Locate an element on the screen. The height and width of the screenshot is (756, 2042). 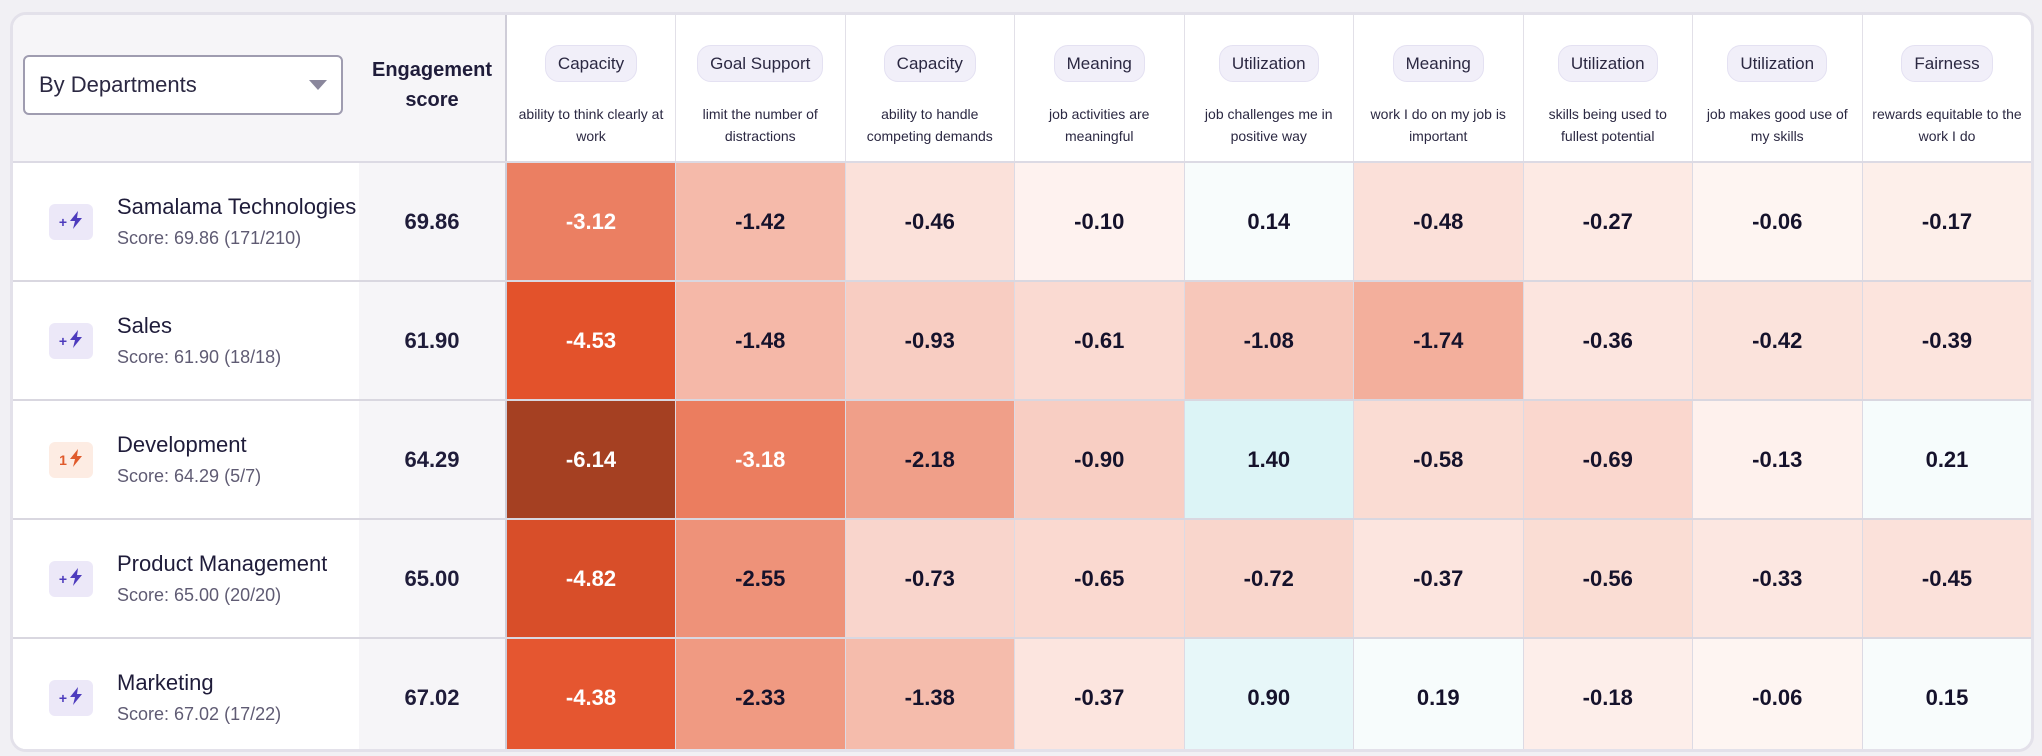
heatmap-cell: -3.12 is located at coordinates (590, 222).